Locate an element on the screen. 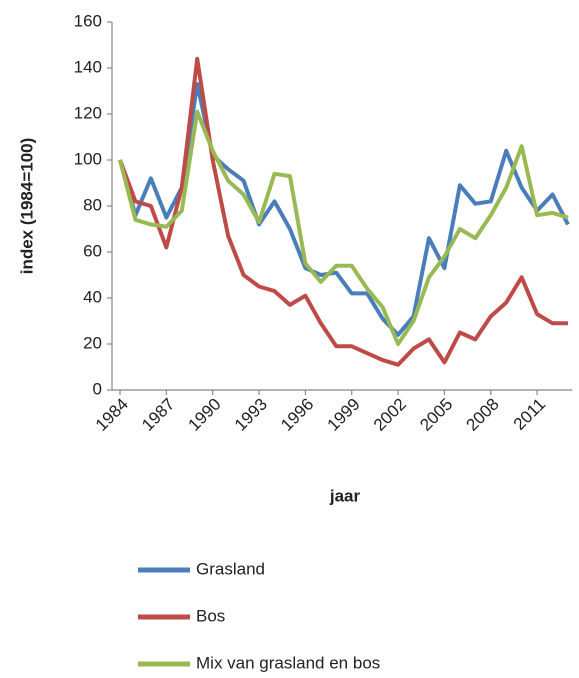 This screenshot has width=579, height=678. x-tick-label: 2005 is located at coordinates (436, 415).